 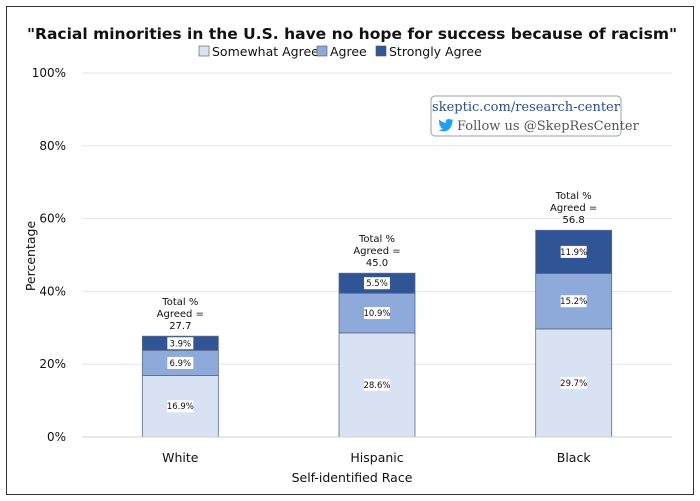 I want to click on x-axis-label: Self-identified Race, so click(x=352, y=477).